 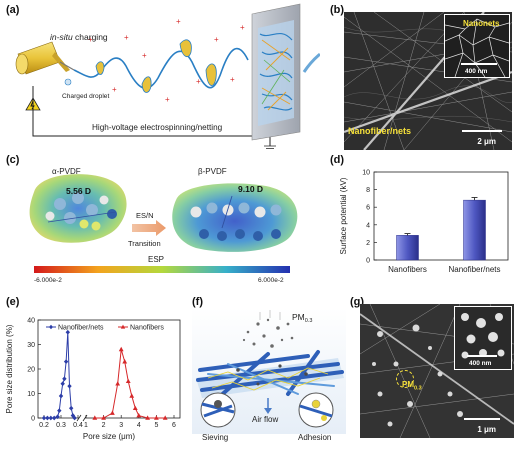 I want to click on legend-marker, so click(x=123, y=326).